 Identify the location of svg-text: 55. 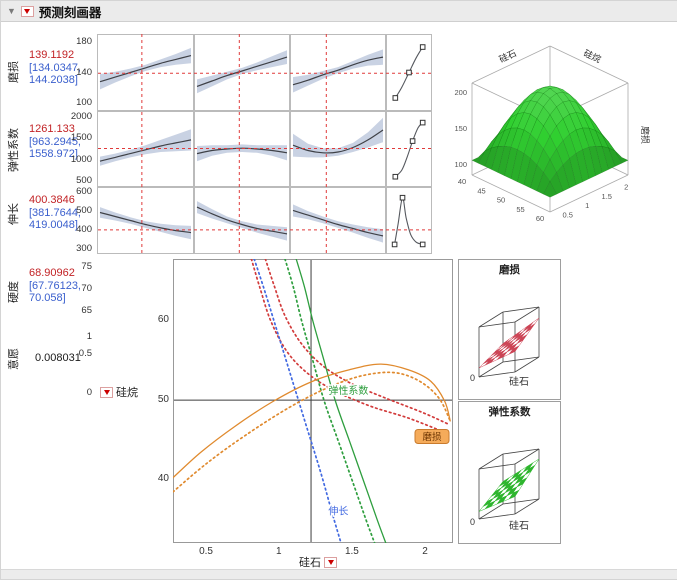
(520, 209).